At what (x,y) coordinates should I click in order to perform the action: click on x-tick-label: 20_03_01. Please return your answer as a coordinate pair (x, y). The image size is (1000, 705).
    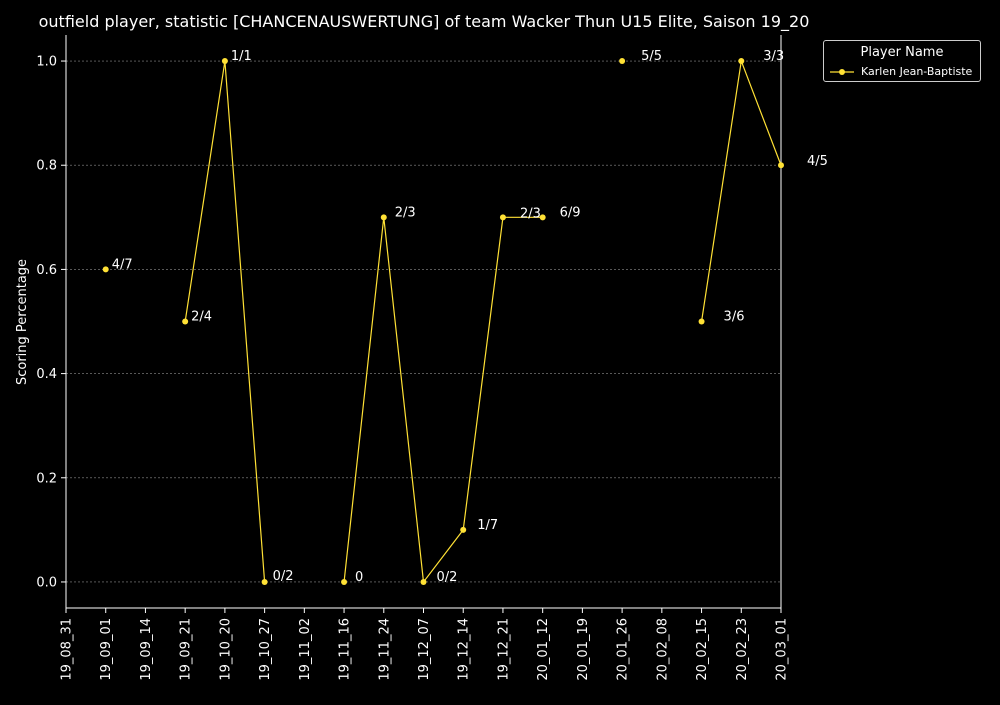
    Looking at the image, I should click on (782, 649).